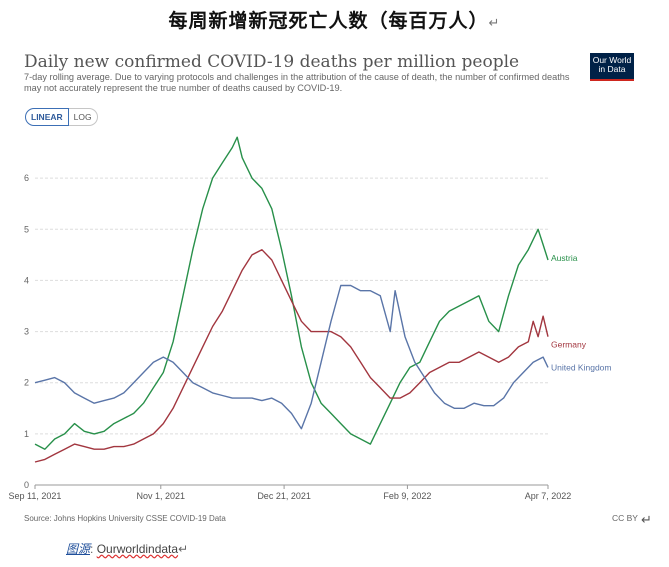 Image resolution: width=669 pixels, height=567 pixels. I want to click on figure-source: 图源: Ourworldindata↵, so click(127, 549).